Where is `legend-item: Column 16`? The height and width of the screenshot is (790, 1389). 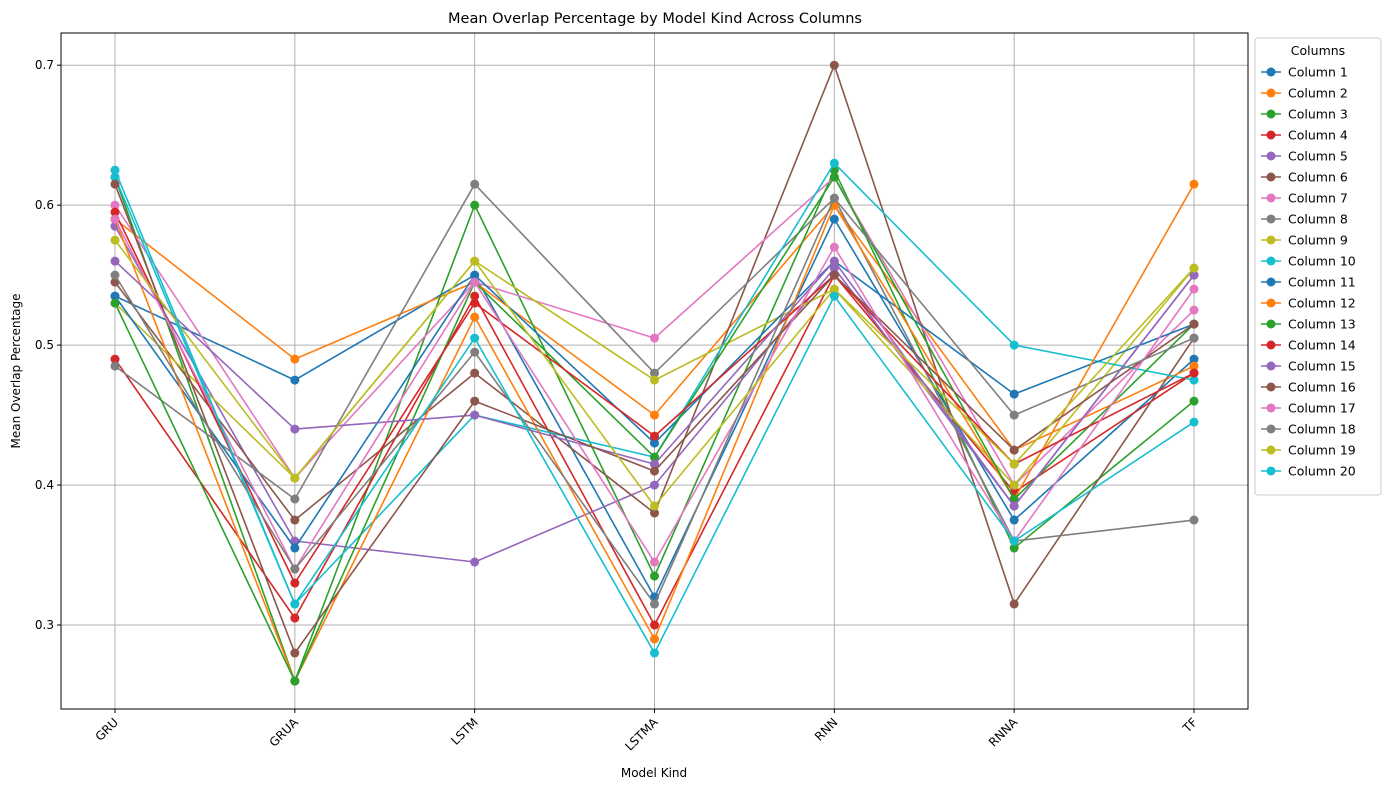
legend-item: Column 16 is located at coordinates (1308, 387).